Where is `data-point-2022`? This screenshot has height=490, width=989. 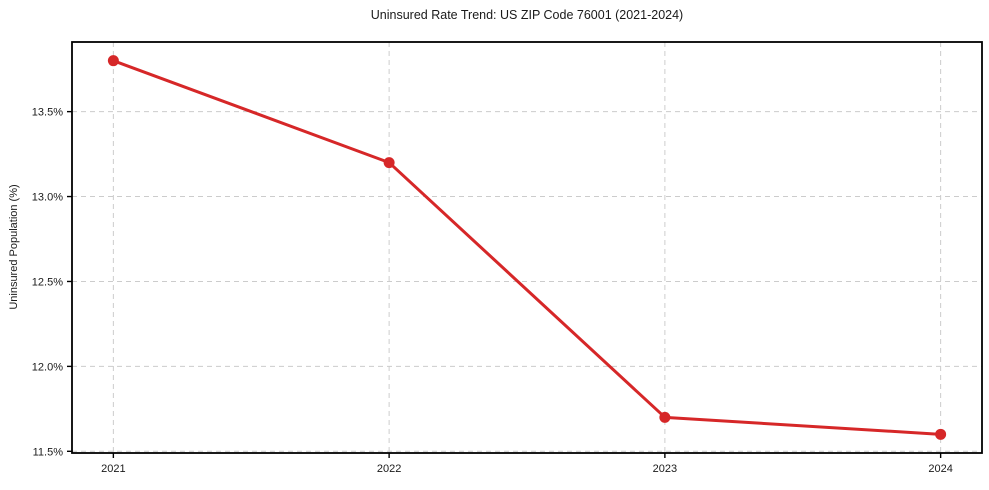 data-point-2022 is located at coordinates (389, 163).